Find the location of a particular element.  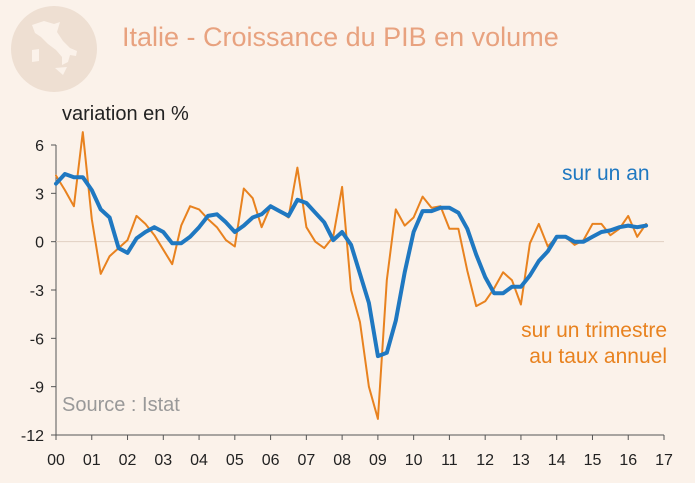

x-tick-label: 02 is located at coordinates (128, 460).